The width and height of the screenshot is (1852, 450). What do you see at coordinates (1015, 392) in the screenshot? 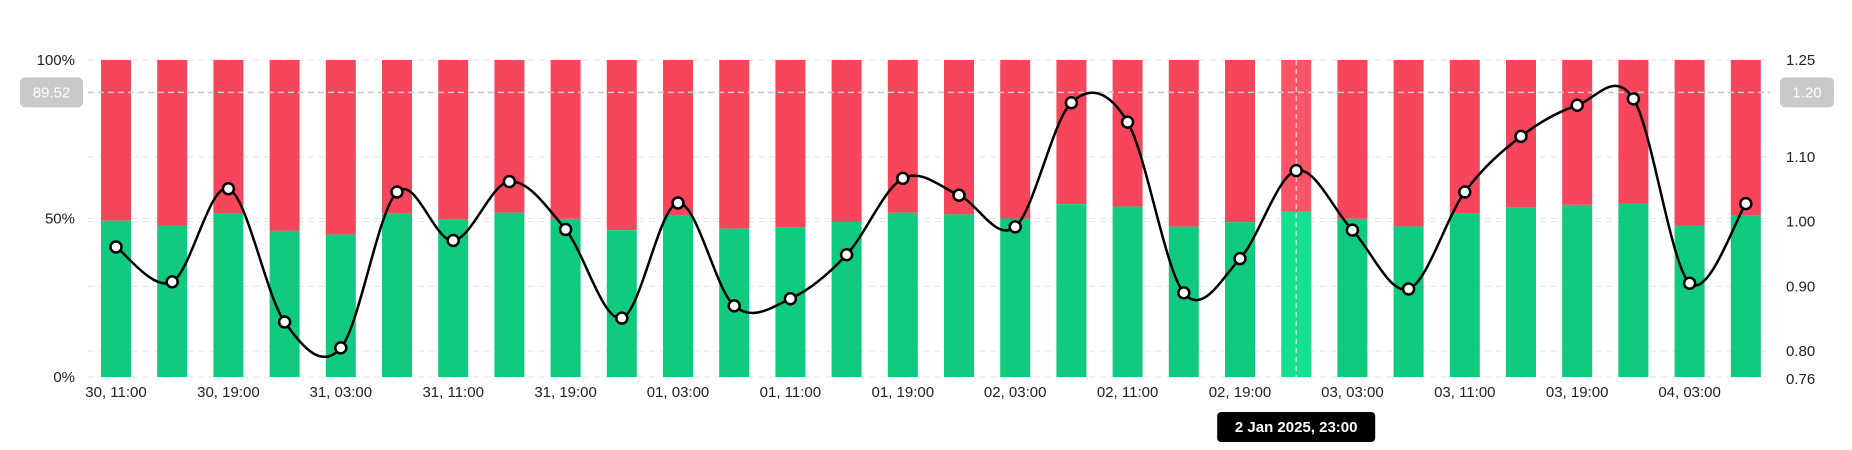
I see `x-tick-label: 02, 03:00` at bounding box center [1015, 392].